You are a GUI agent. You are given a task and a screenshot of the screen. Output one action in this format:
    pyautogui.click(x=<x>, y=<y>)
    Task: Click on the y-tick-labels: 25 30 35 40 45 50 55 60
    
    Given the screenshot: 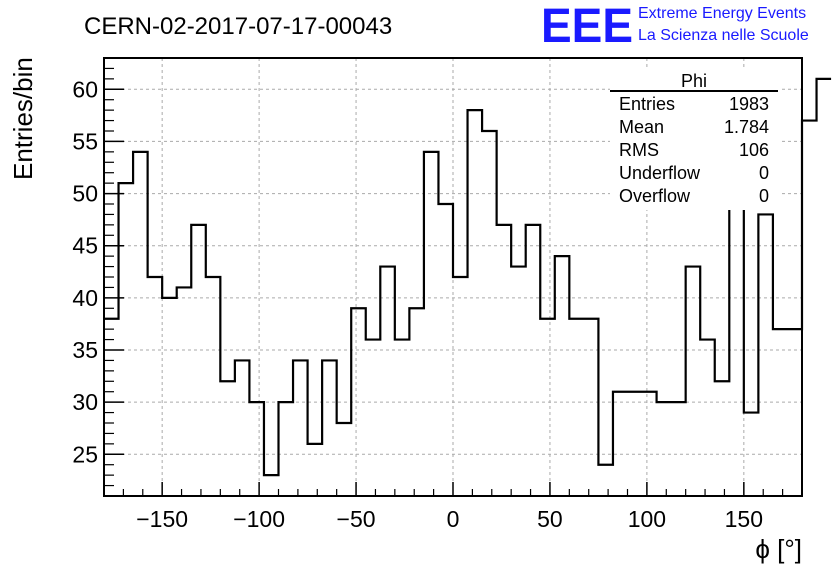 What is the action you would take?
    pyautogui.click(x=85, y=271)
    